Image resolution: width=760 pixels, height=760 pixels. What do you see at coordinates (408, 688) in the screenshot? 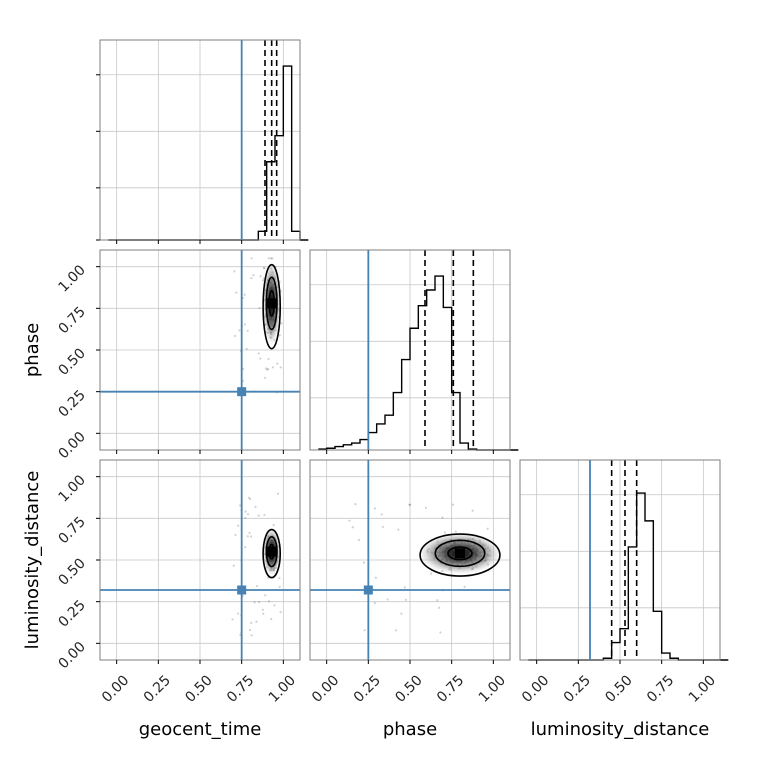
I see `xtick-label-phase-2: 0.50` at bounding box center [408, 688].